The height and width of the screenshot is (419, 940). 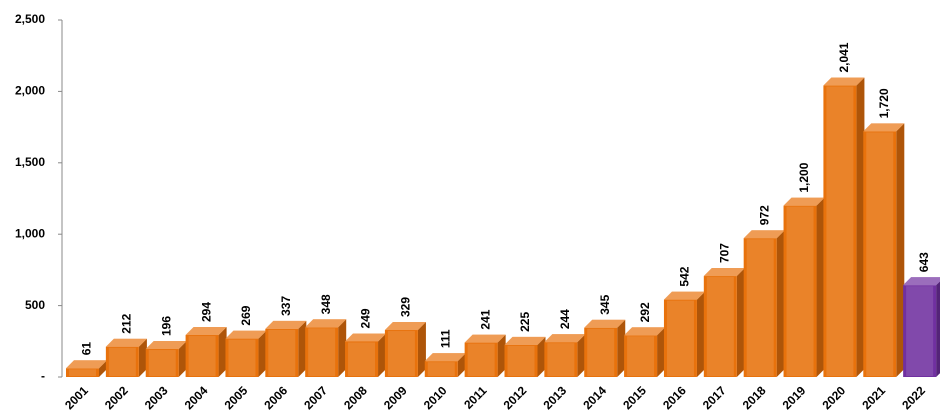 What do you see at coordinates (554, 397) in the screenshot?
I see `x-tick-label: 2013` at bounding box center [554, 397].